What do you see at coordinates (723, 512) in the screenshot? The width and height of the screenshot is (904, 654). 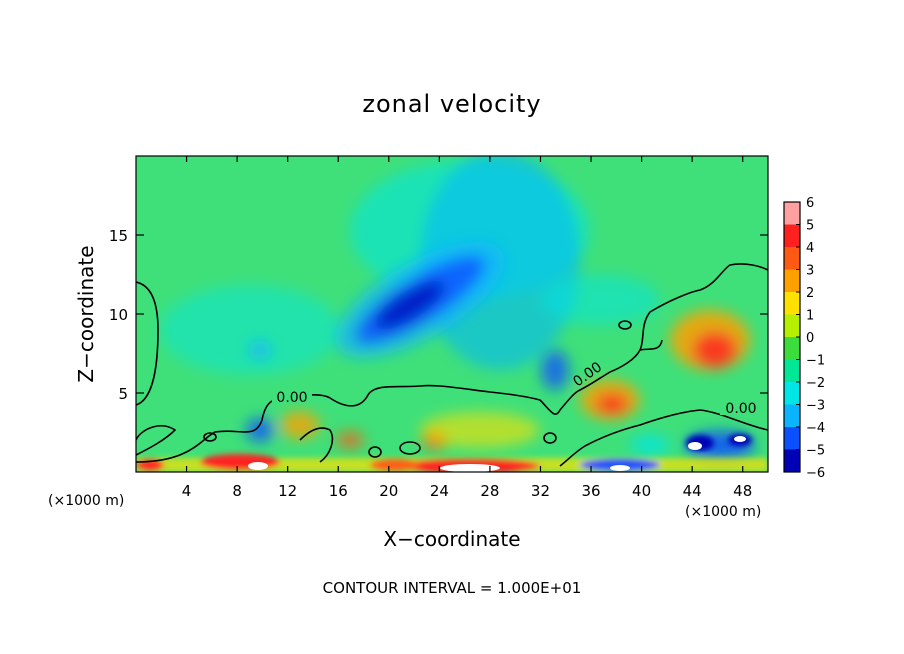 I see `x-unit-label-right: (×1000 m)` at bounding box center [723, 512].